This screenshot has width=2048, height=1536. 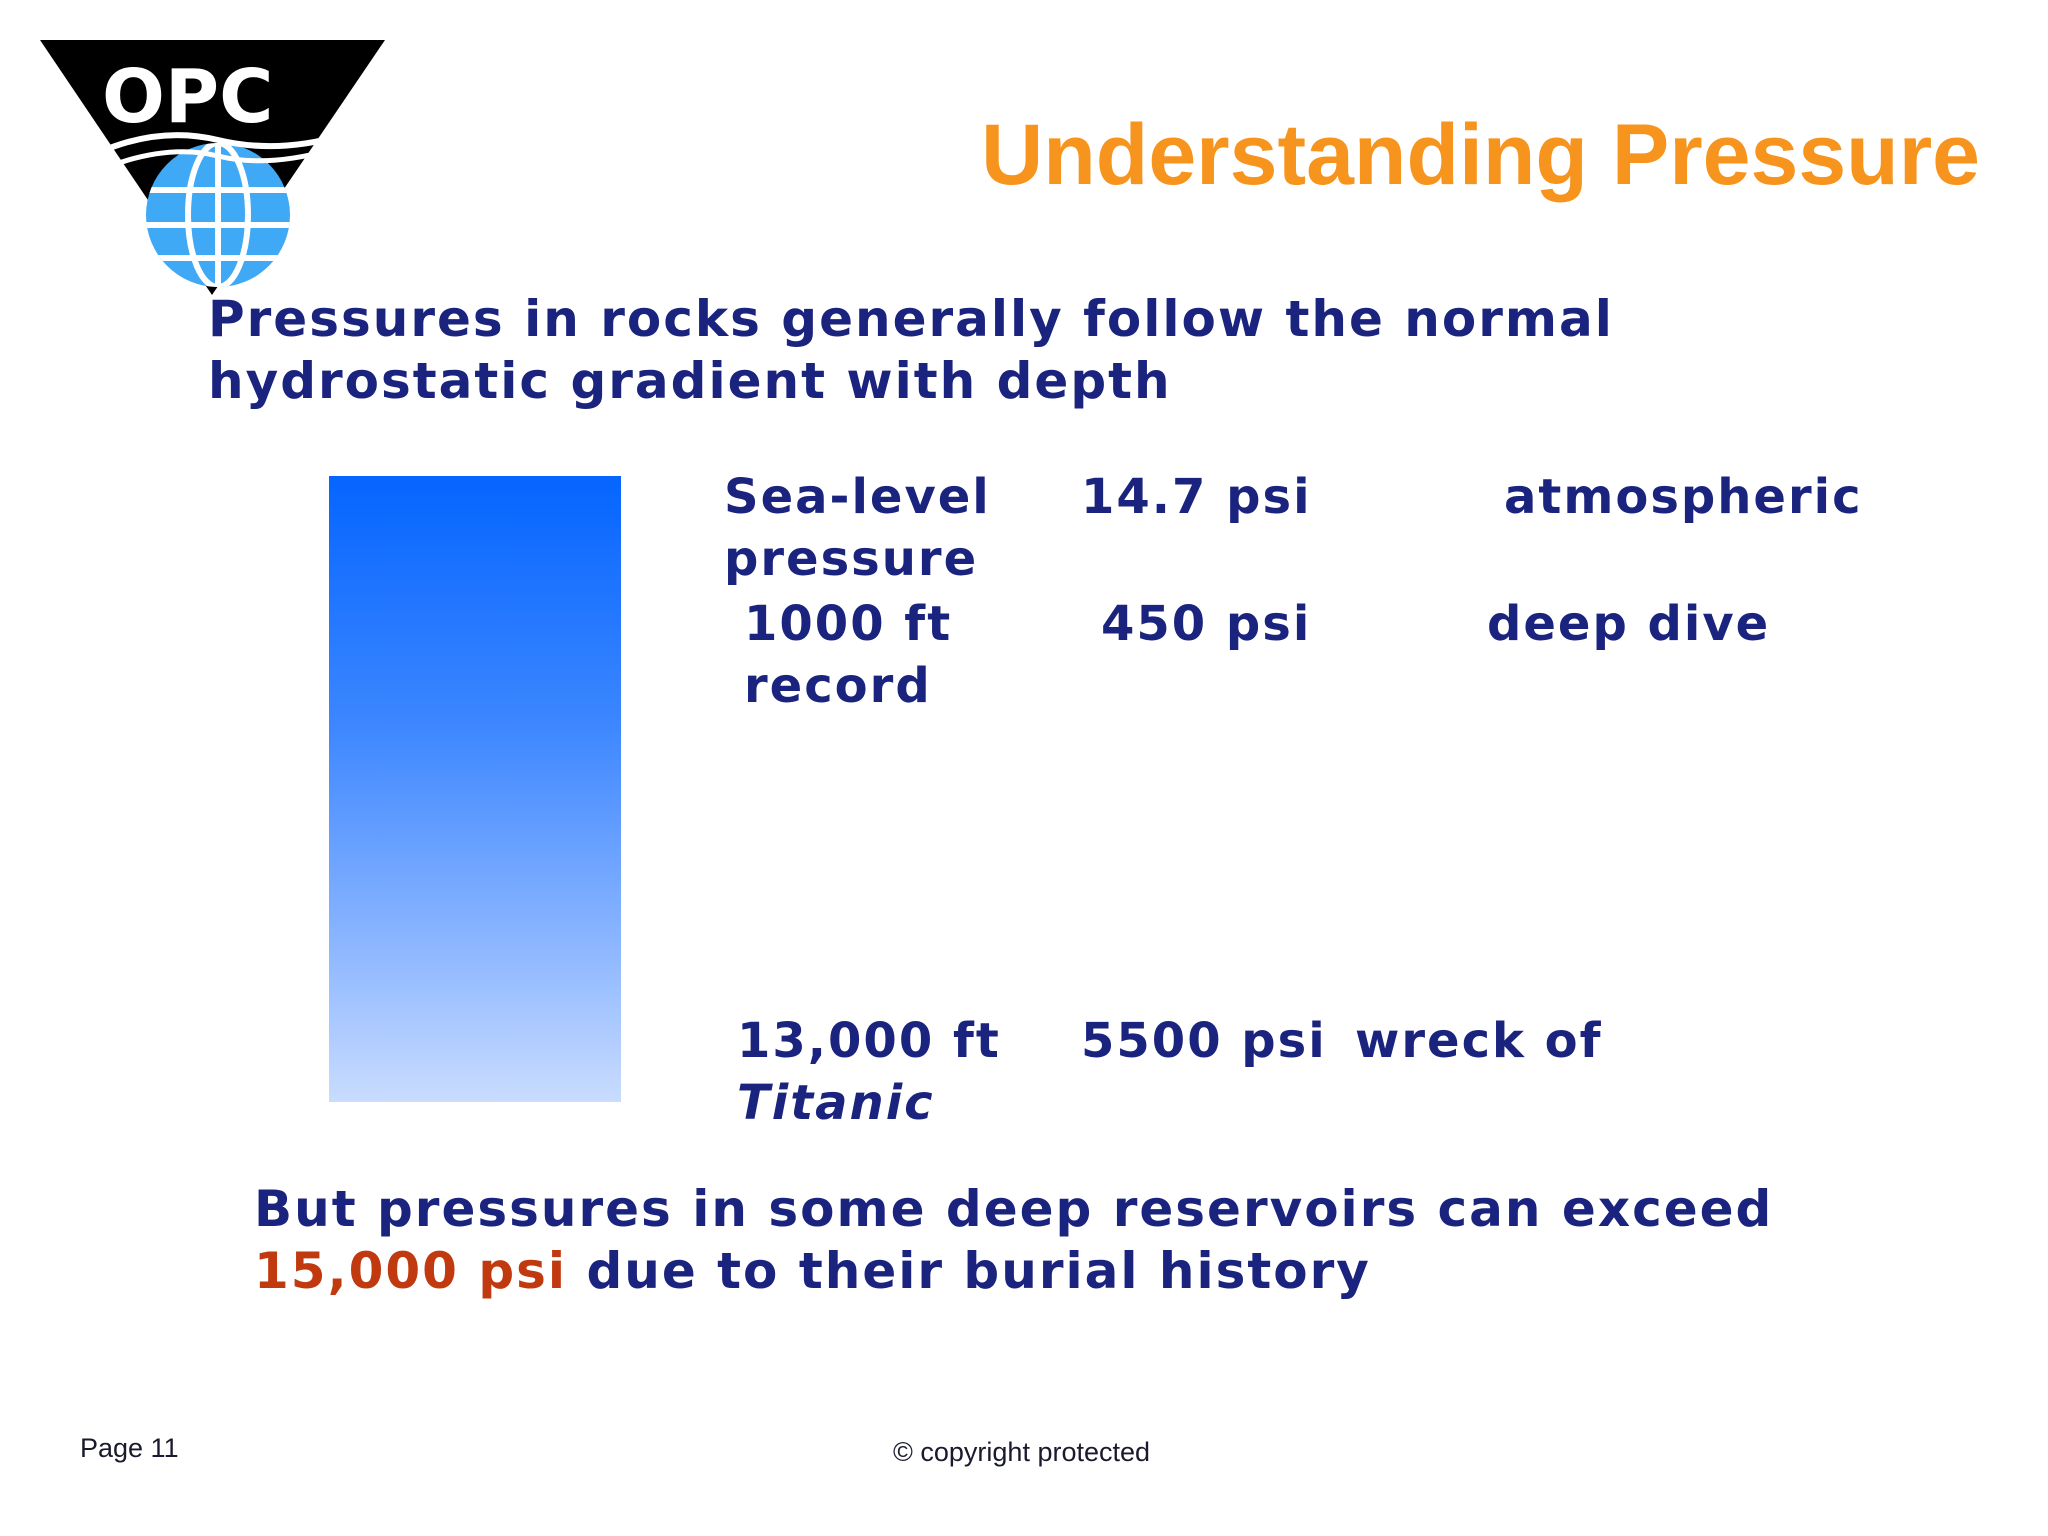 What do you see at coordinates (848, 655) in the screenshot?
I see `row-2-depth: 1000 ft record` at bounding box center [848, 655].